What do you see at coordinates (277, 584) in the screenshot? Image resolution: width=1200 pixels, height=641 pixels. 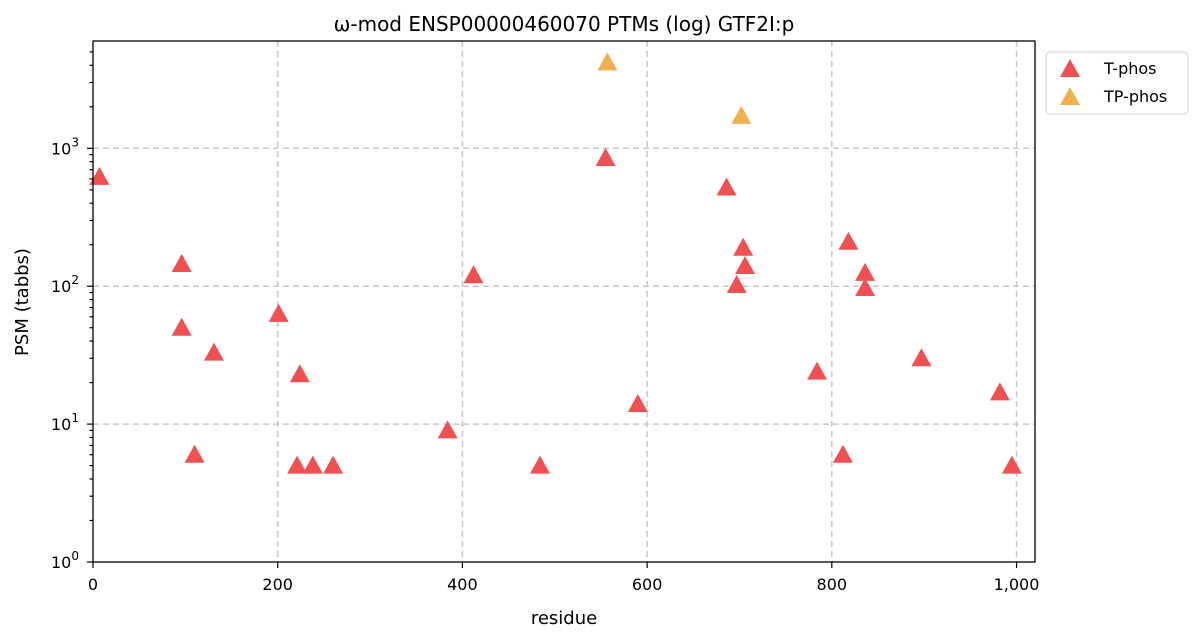 I see `x-tick-label: 200` at bounding box center [277, 584].